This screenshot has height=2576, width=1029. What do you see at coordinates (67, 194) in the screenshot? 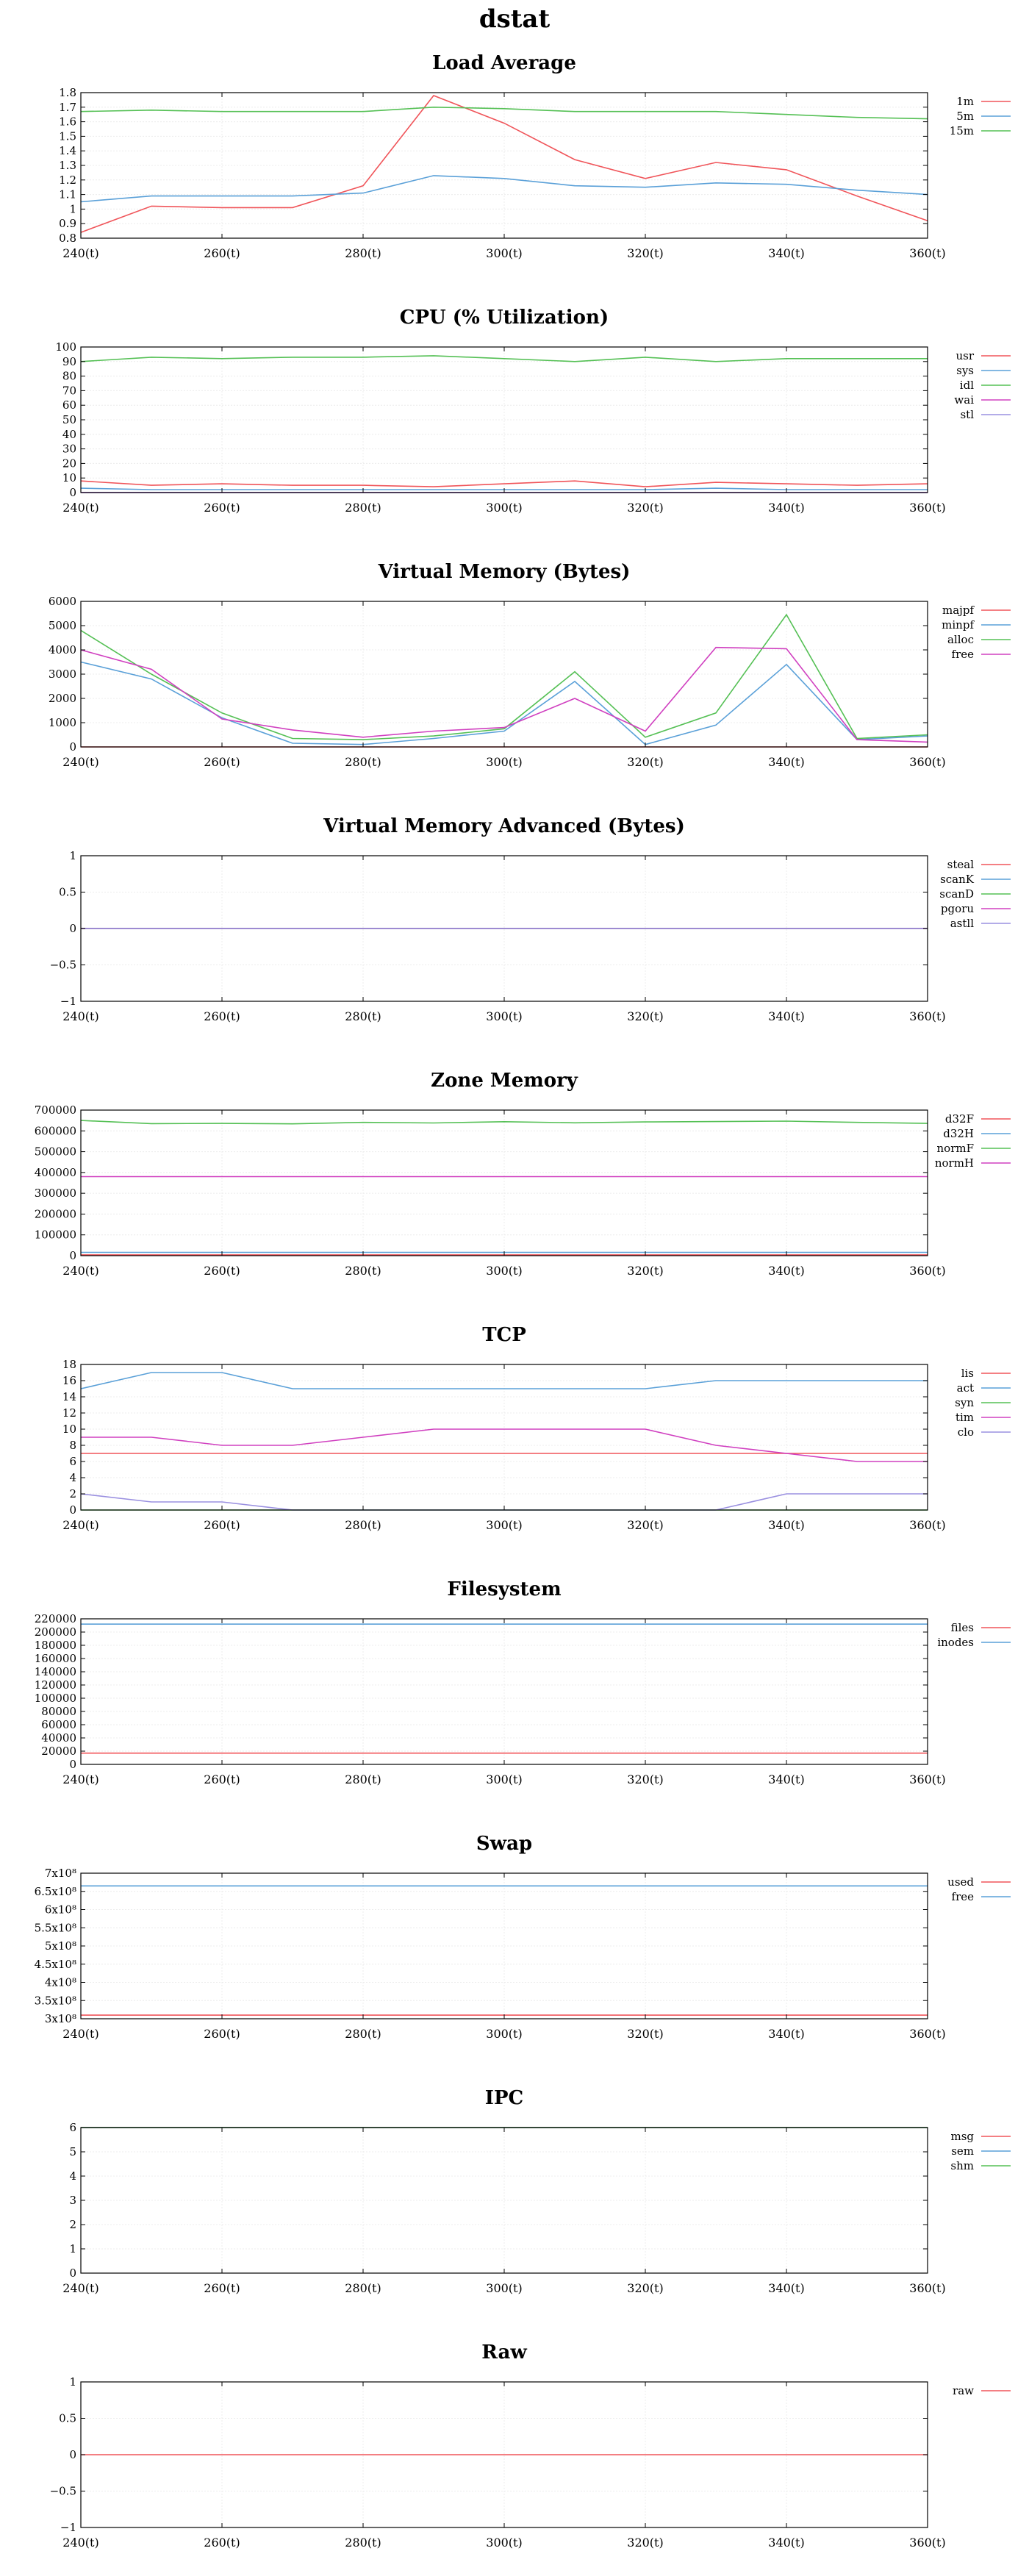
I see `y-tick-label: 1.1` at bounding box center [67, 194].